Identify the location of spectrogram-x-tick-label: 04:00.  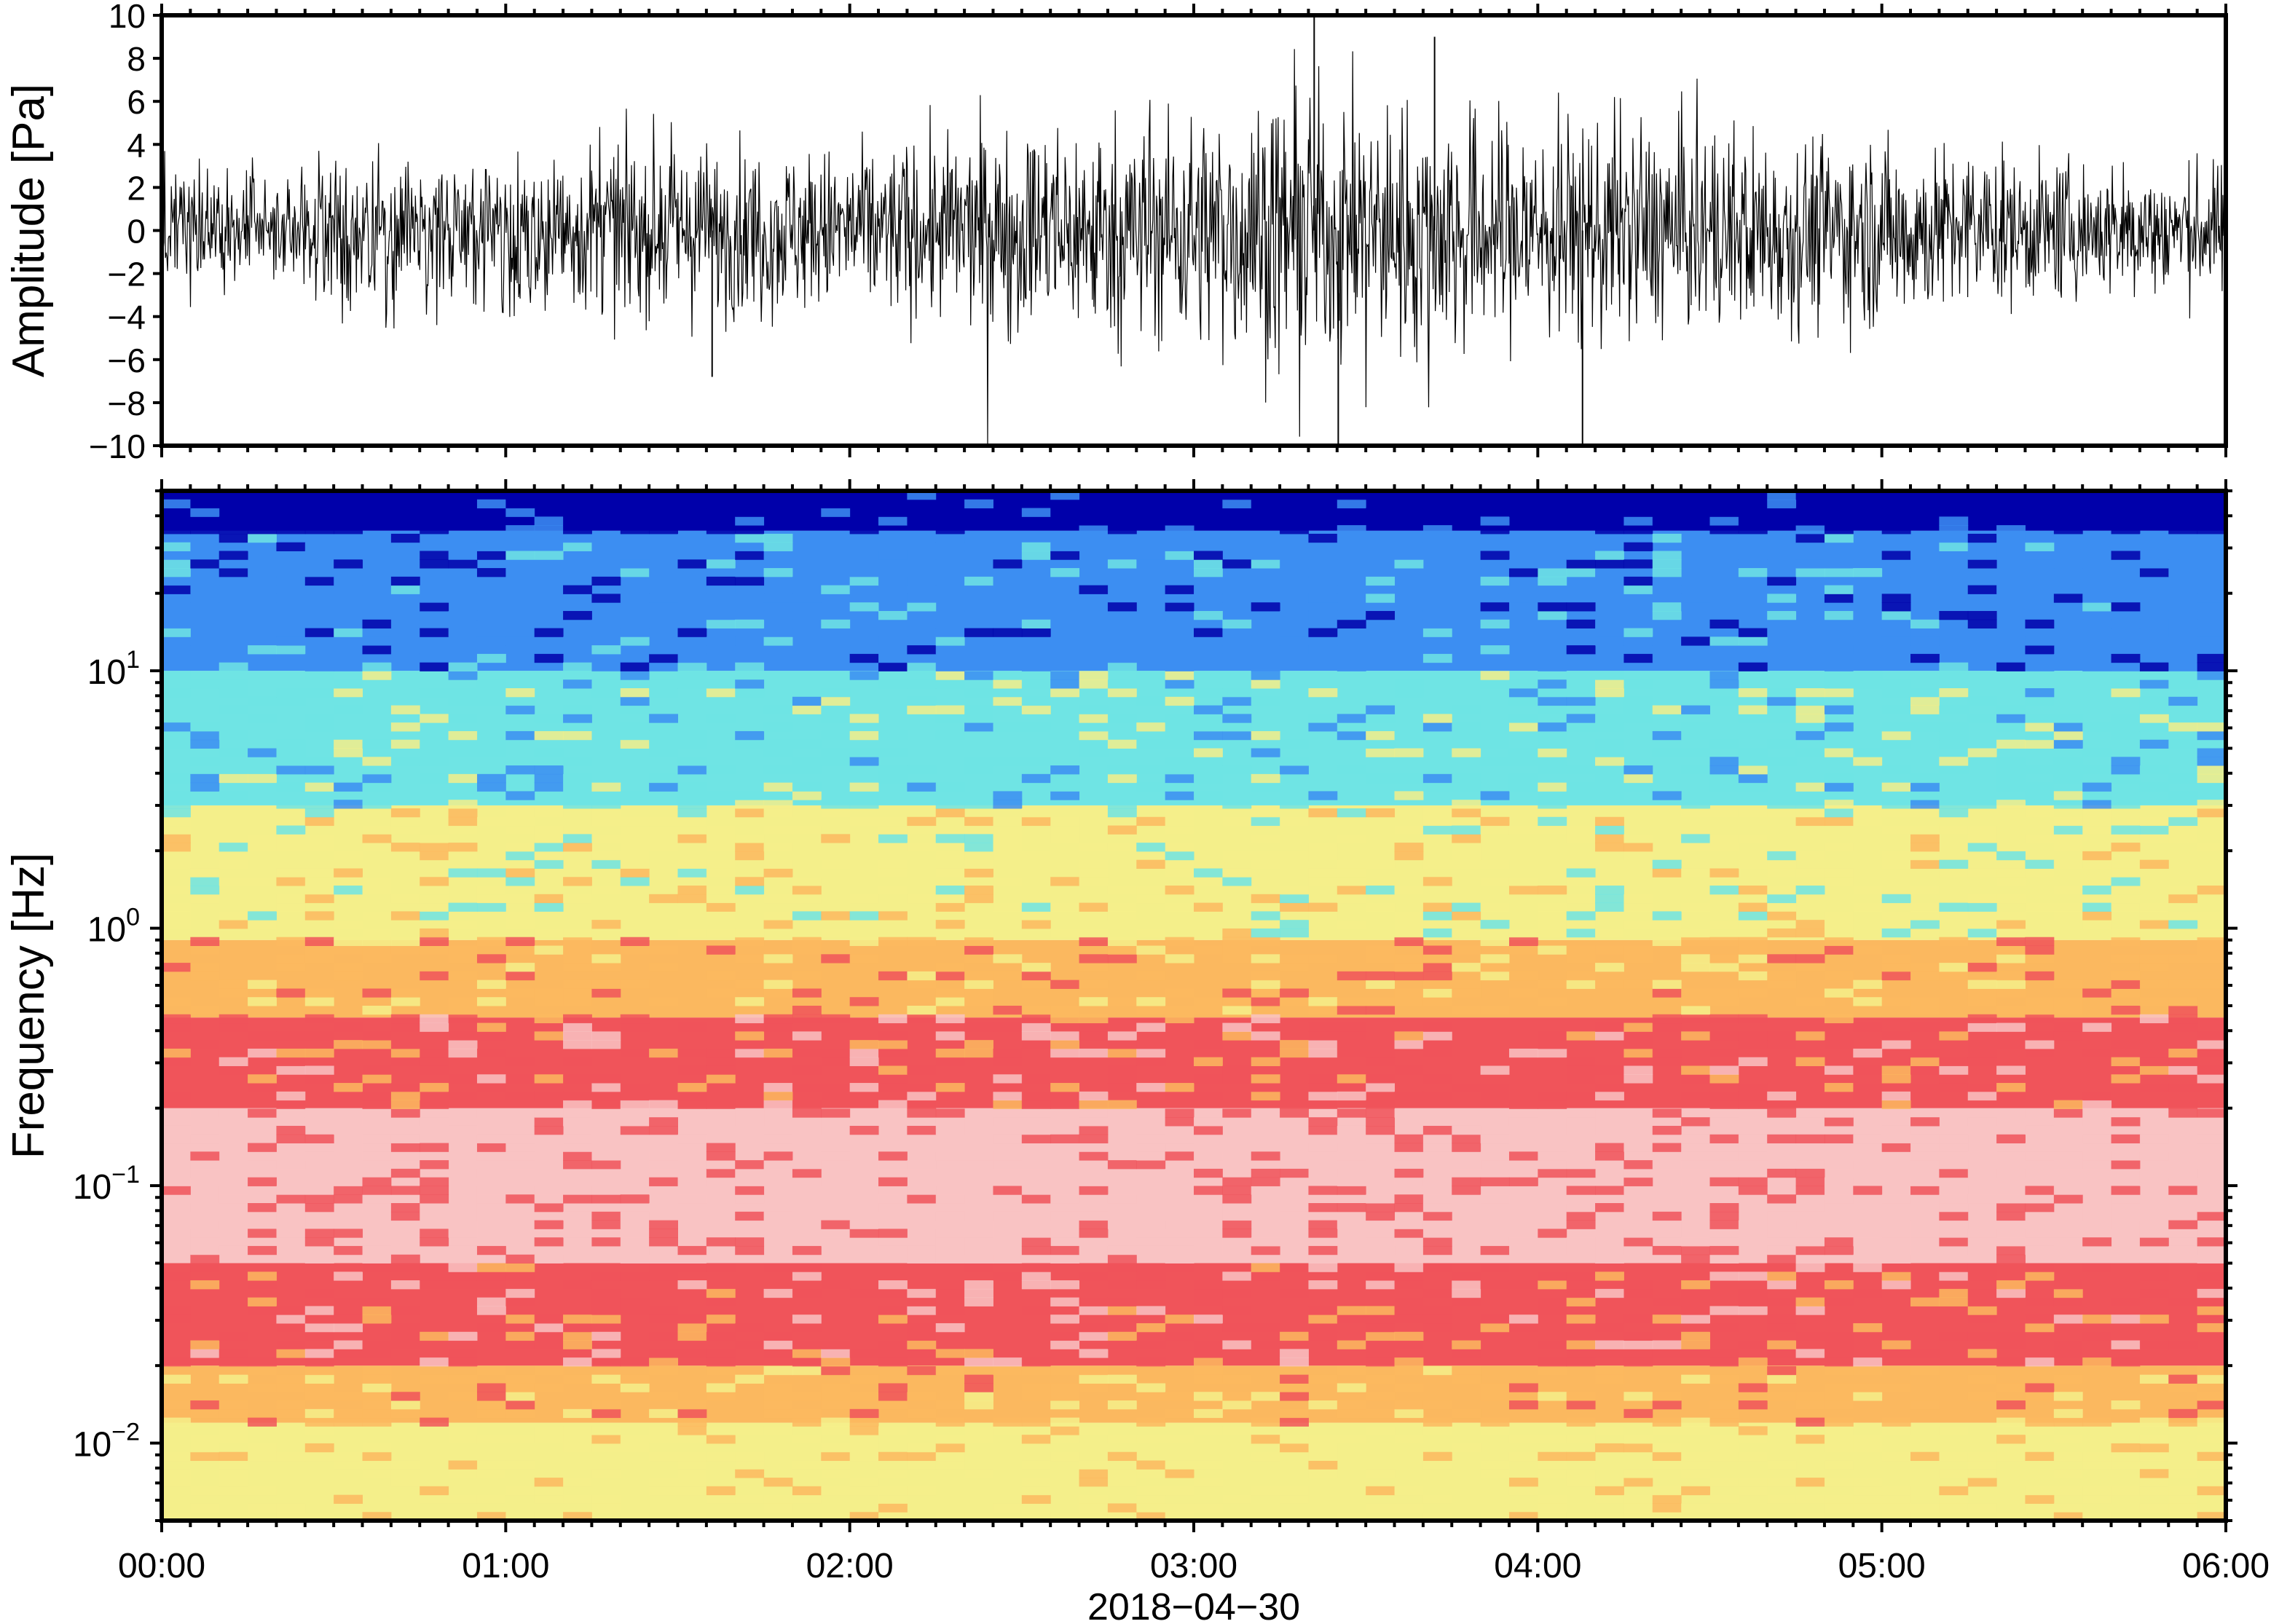
(1537, 1566).